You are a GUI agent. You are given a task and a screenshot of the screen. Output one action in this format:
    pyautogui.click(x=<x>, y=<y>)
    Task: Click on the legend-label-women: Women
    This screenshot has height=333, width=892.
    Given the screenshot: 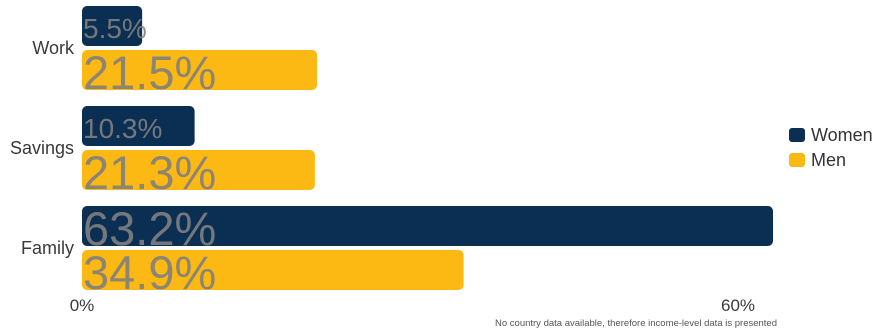 What is the action you would take?
    pyautogui.click(x=842, y=135)
    